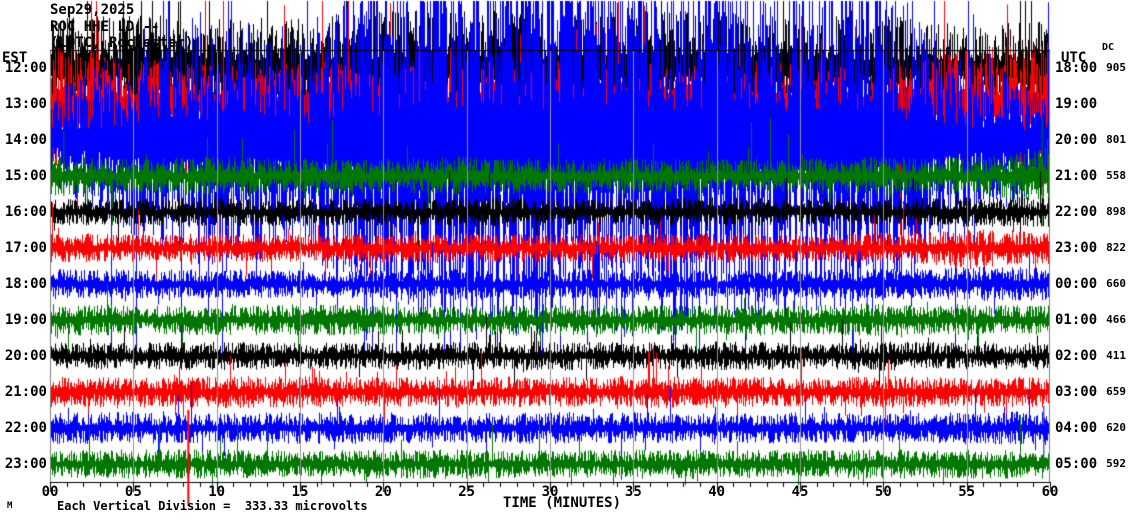 The width and height of the screenshot is (1130, 519). Describe the element at coordinates (25, 68) in the screenshot. I see `est-time-label: 12:00` at that location.